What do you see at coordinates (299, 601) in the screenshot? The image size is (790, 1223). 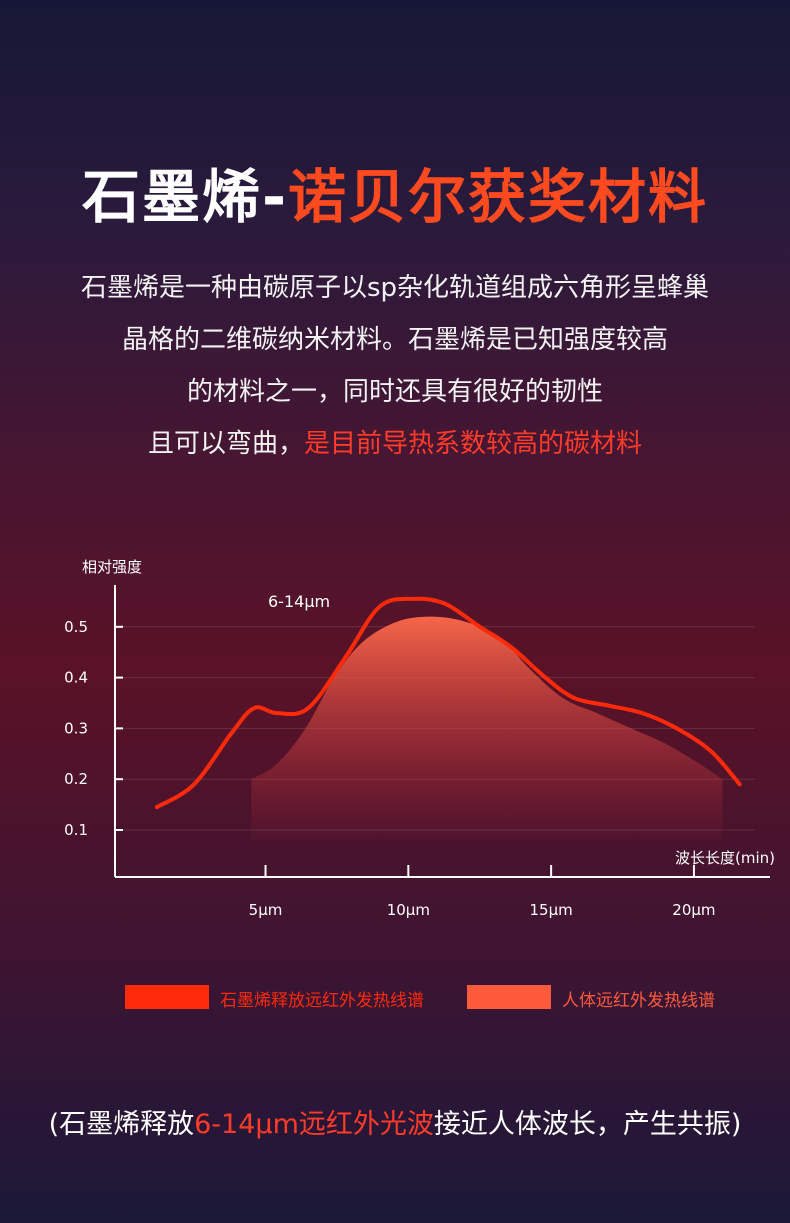 I see `peak-annotation: 6-14μm` at bounding box center [299, 601].